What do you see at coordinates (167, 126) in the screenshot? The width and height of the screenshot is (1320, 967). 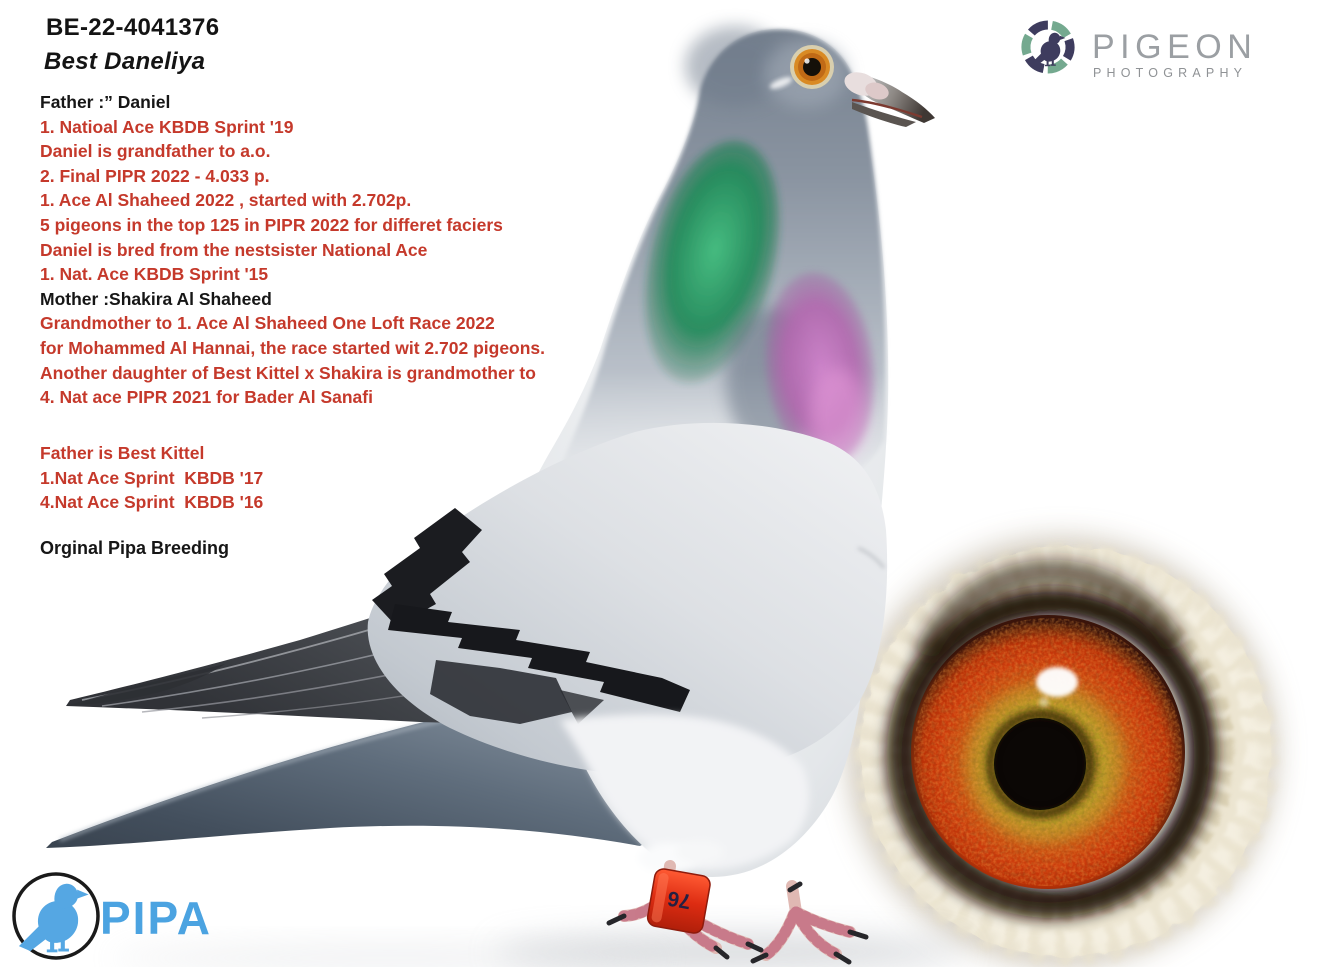 I see `pedigree-line: 1. Natioal Ace KBDB Sprint '19` at bounding box center [167, 126].